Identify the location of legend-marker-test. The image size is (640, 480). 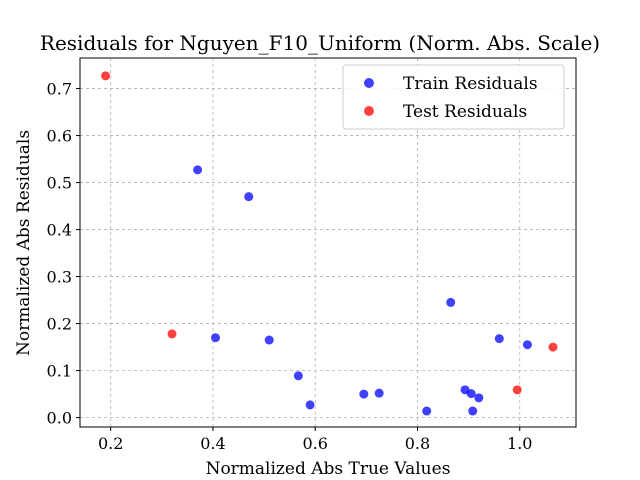
(369, 111).